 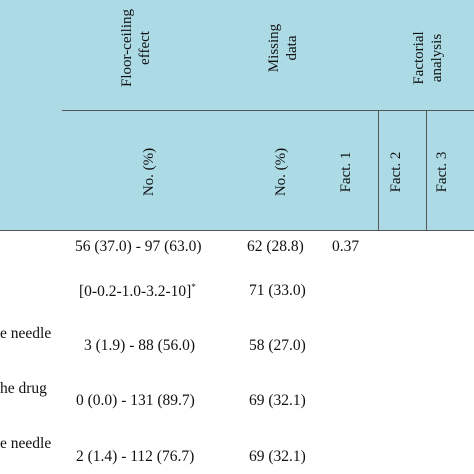 I want to click on no-pct-missing-header: No. (%), so click(x=281, y=172).